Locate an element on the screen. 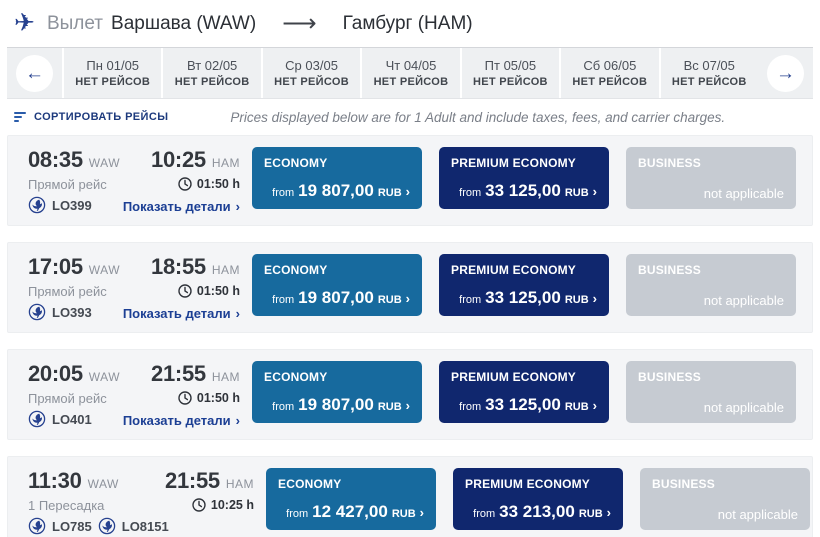  next-dates-button: → is located at coordinates (785, 73).